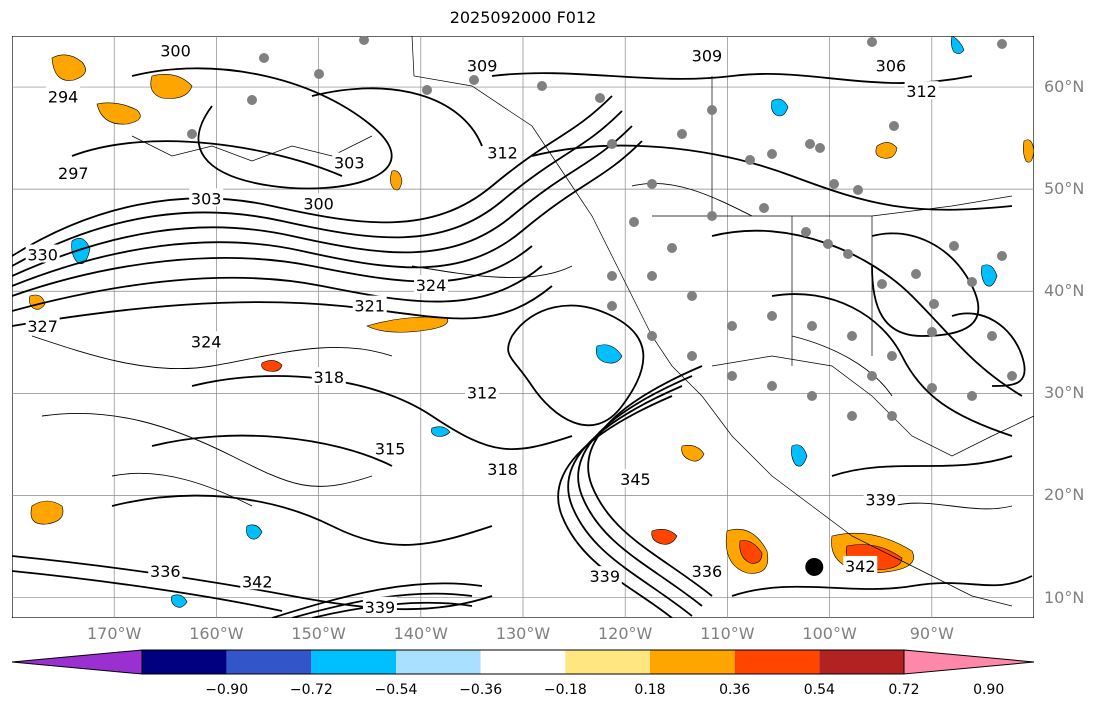  Describe the element at coordinates (735, 690) in the screenshot. I see `colorbar-tick-label: 0.36` at that location.